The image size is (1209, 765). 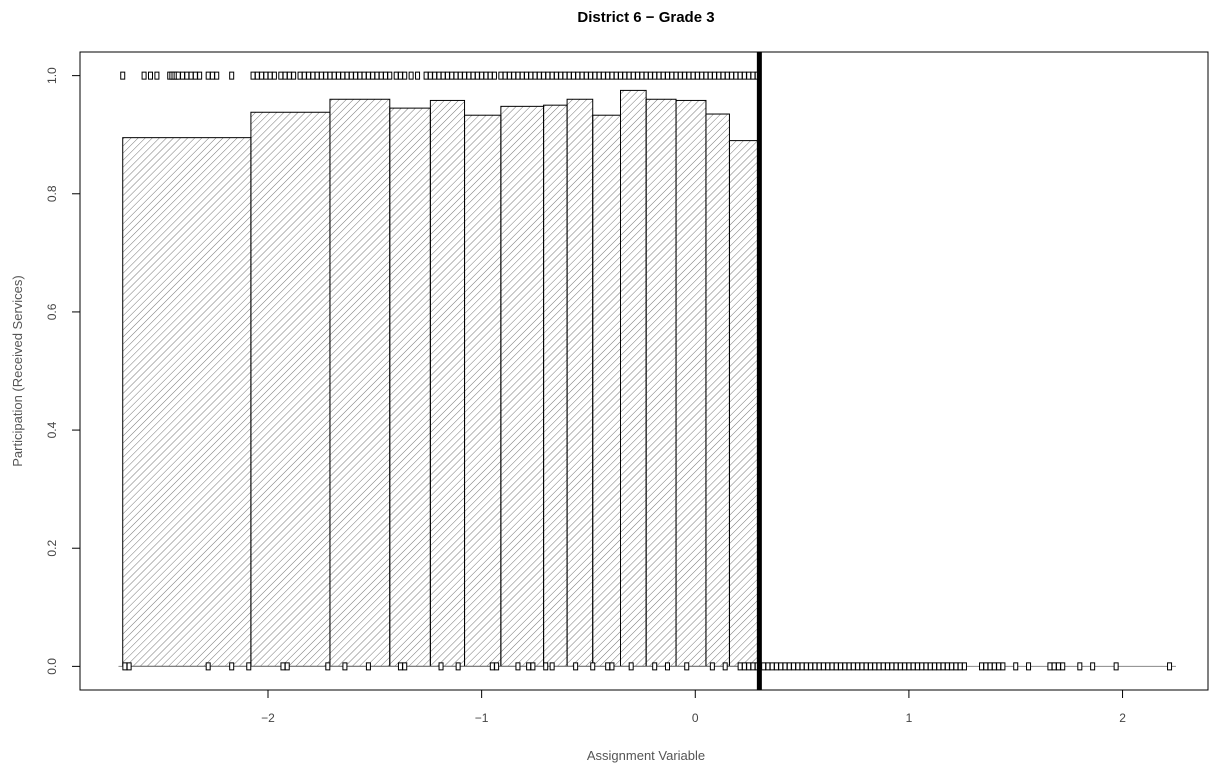 I want to click on y-tick-label-5: 1.0, so click(x=52, y=75).